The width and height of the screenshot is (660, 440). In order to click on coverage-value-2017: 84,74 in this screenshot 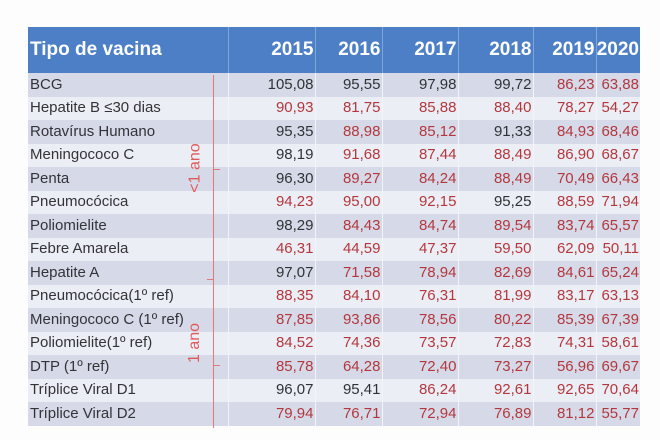, I will do `click(419, 226)`.